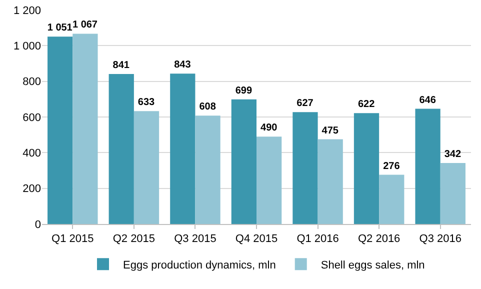  I want to click on y-tick-label: 200, so click(31, 189).